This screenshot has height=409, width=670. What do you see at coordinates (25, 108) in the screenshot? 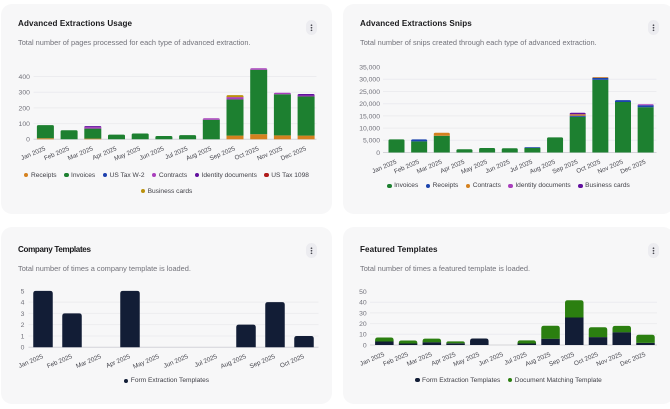
I see `svg-text: 200` at bounding box center [25, 108].